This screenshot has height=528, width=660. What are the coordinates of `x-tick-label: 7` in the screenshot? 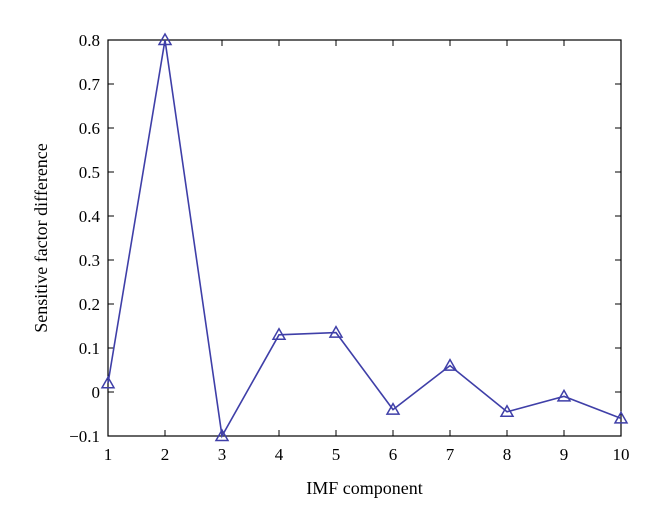 It's located at (450, 454).